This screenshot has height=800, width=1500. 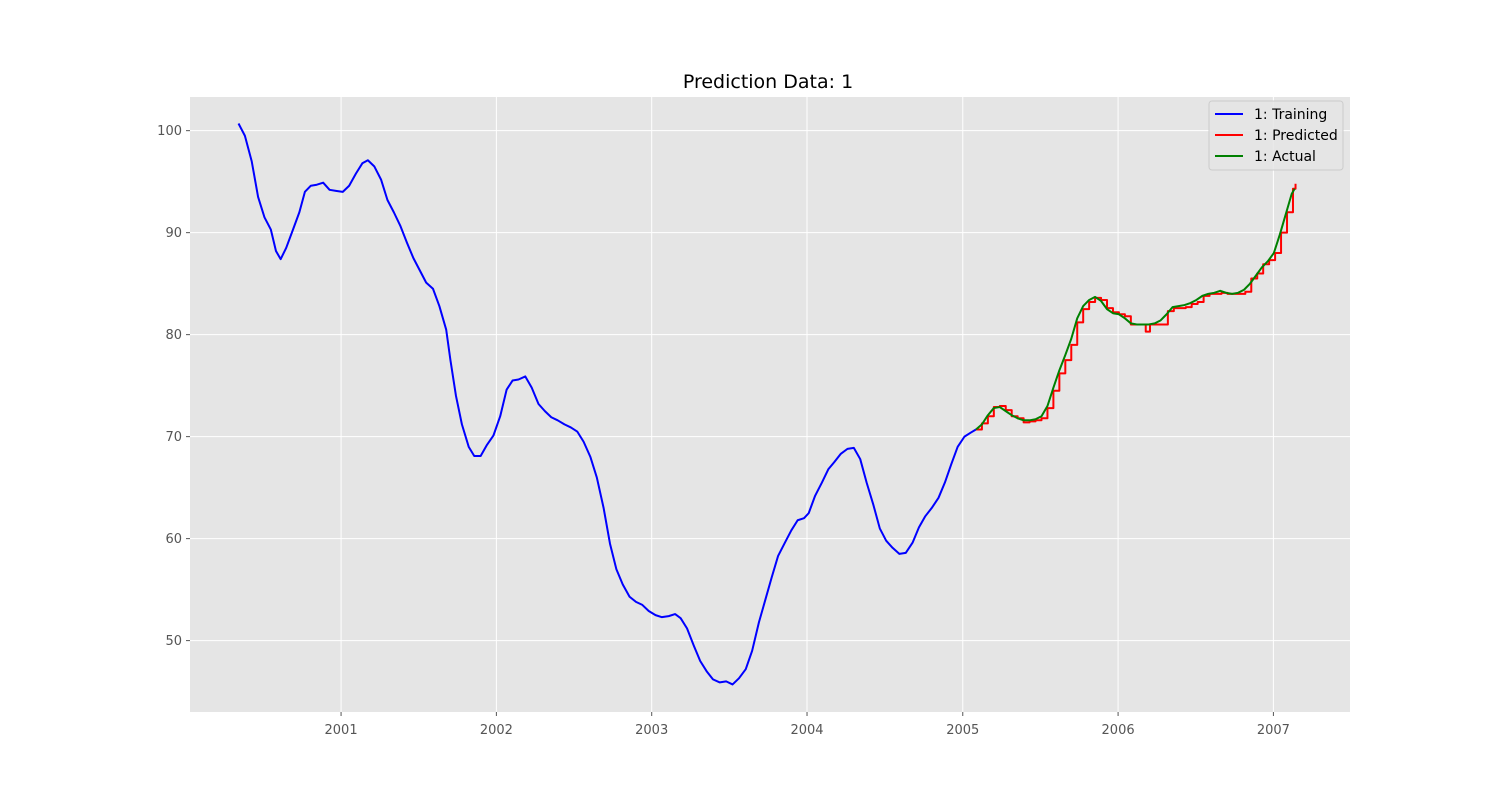 I want to click on legend: 1: Training 1: Predicted 1: Actual, so click(x=1276, y=135).